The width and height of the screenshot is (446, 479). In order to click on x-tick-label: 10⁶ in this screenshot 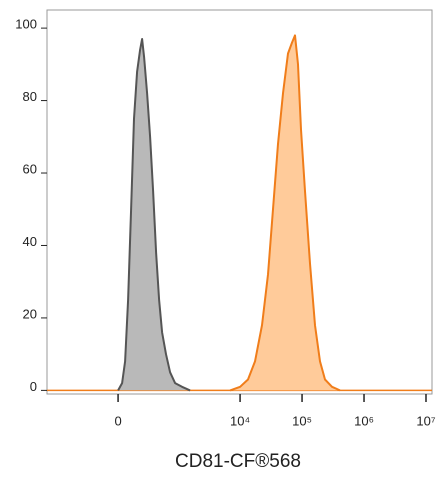, I will do `click(364, 420)`.